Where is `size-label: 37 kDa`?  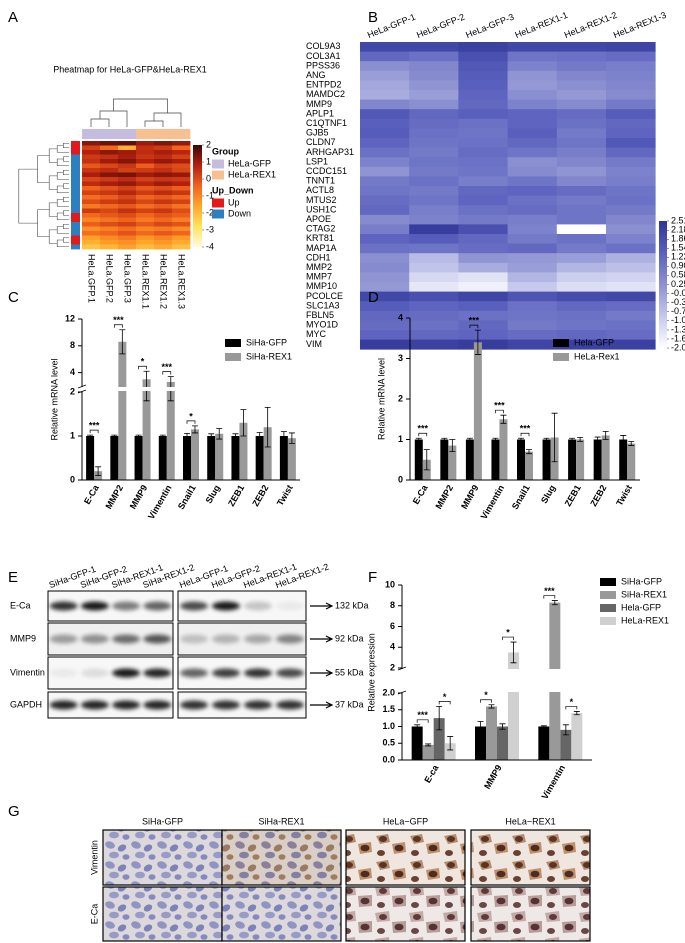 size-label: 37 kDa is located at coordinates (349, 704).